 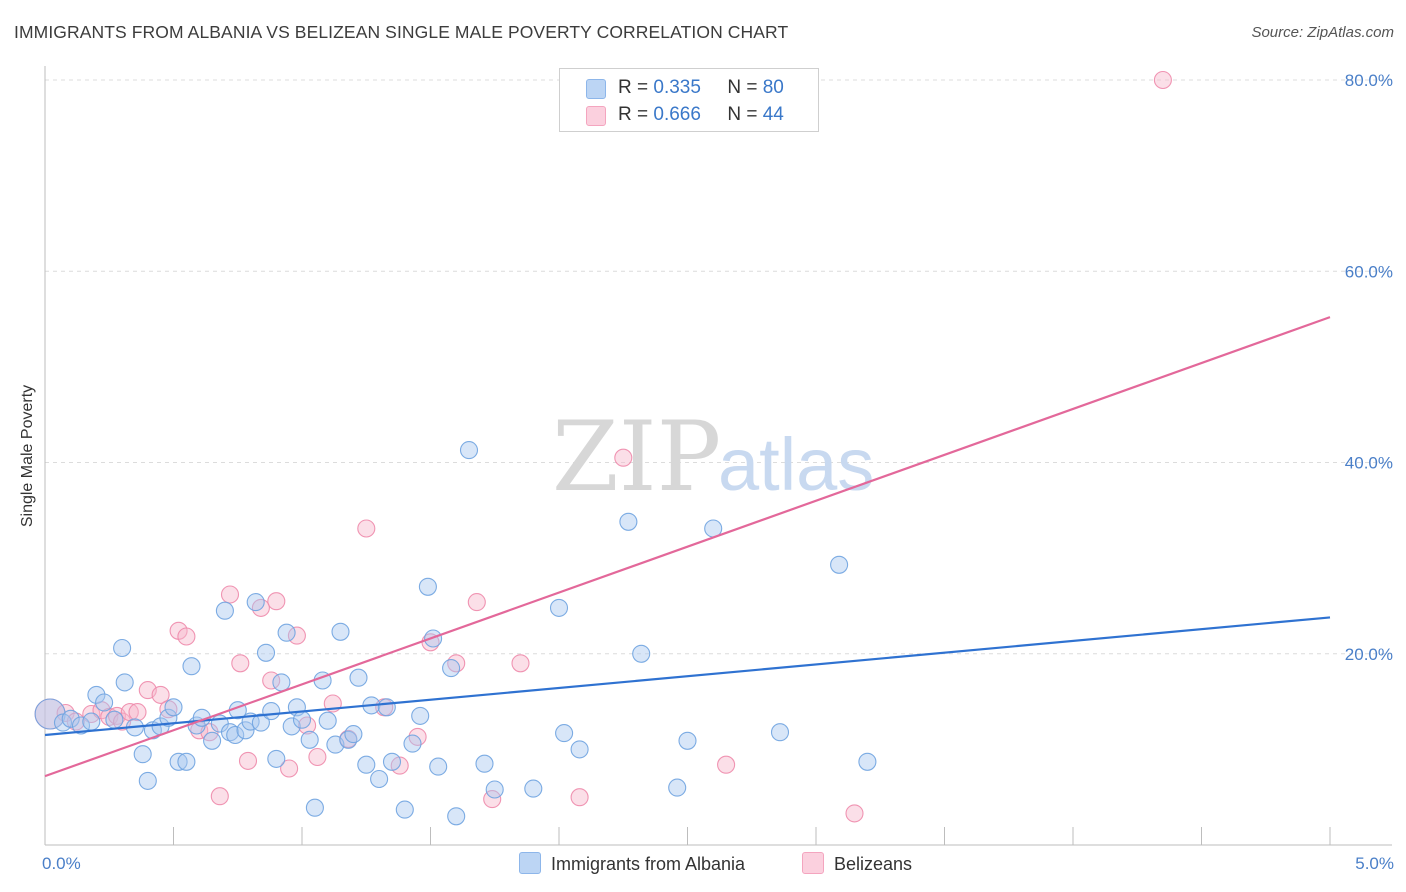 I want to click on source-label: Source: ZipAtlas.com, so click(x=1322, y=32).